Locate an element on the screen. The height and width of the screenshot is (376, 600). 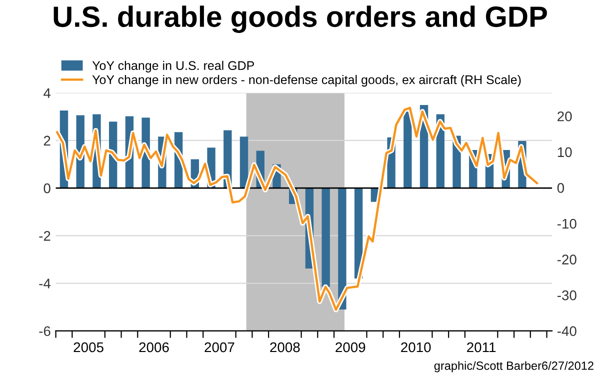
y2-tick-label: 0 is located at coordinates (560, 188).